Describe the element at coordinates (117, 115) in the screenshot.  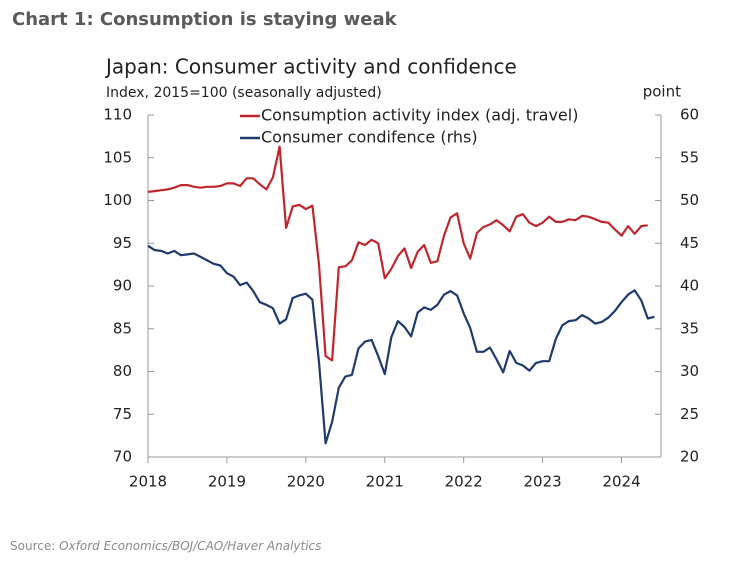
I see `y-tick-label: 110` at that location.